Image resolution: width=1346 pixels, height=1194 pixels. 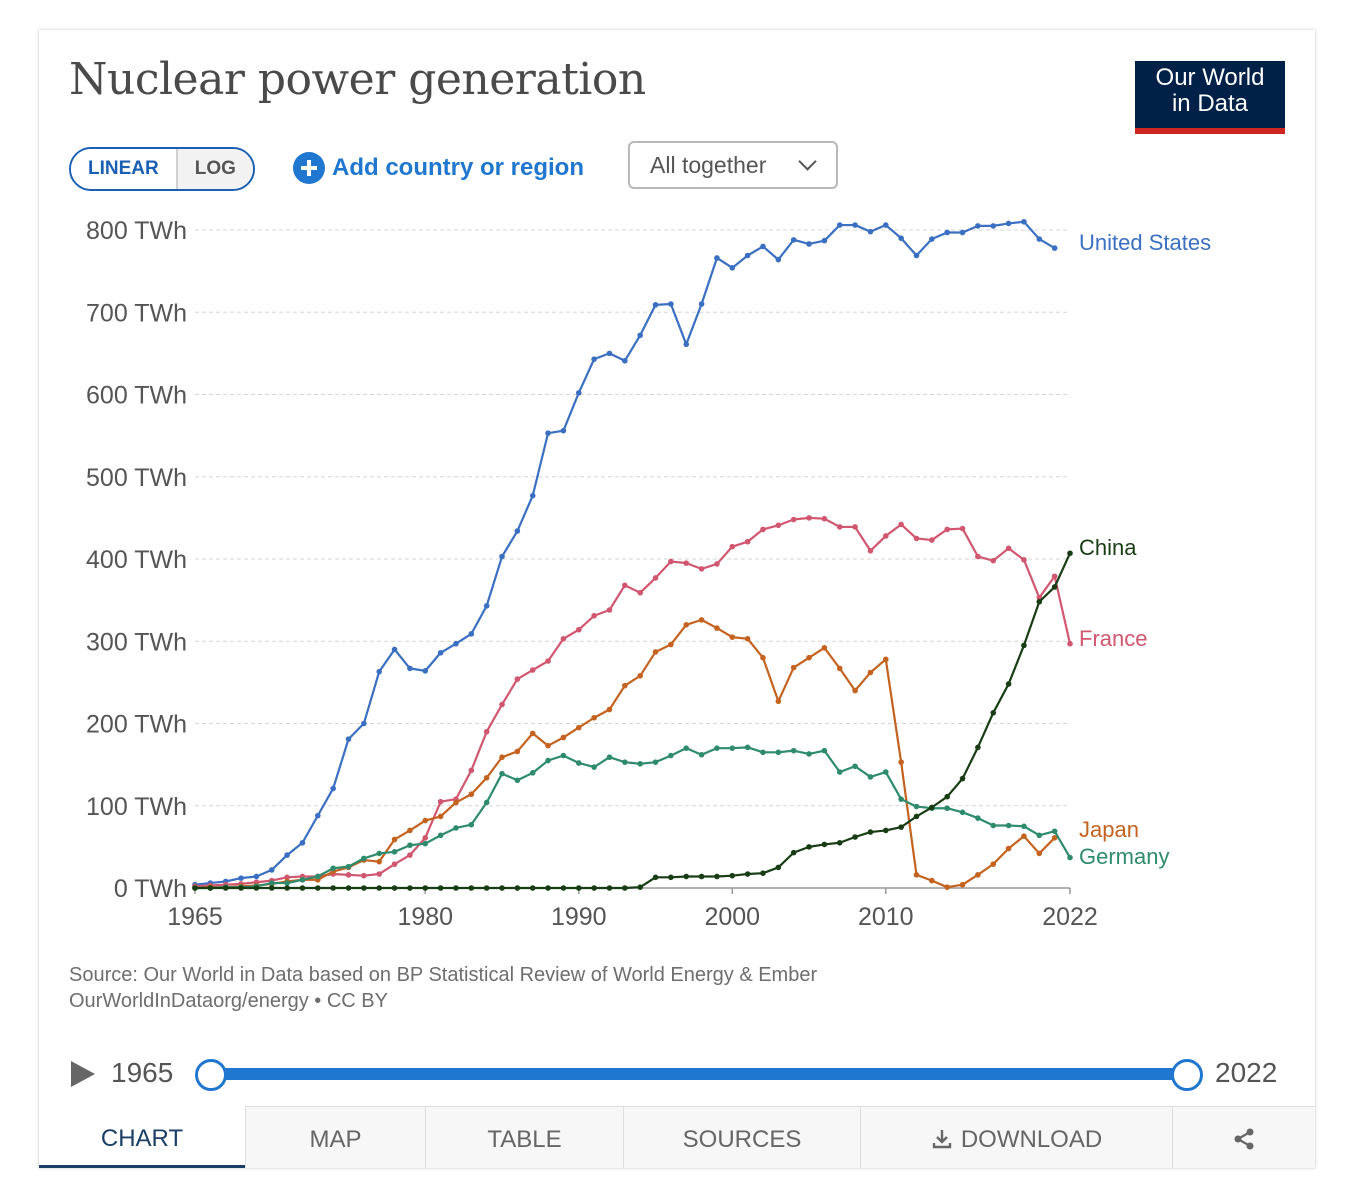 I want to click on y-tick-label: 400 TWh, so click(x=136, y=560).